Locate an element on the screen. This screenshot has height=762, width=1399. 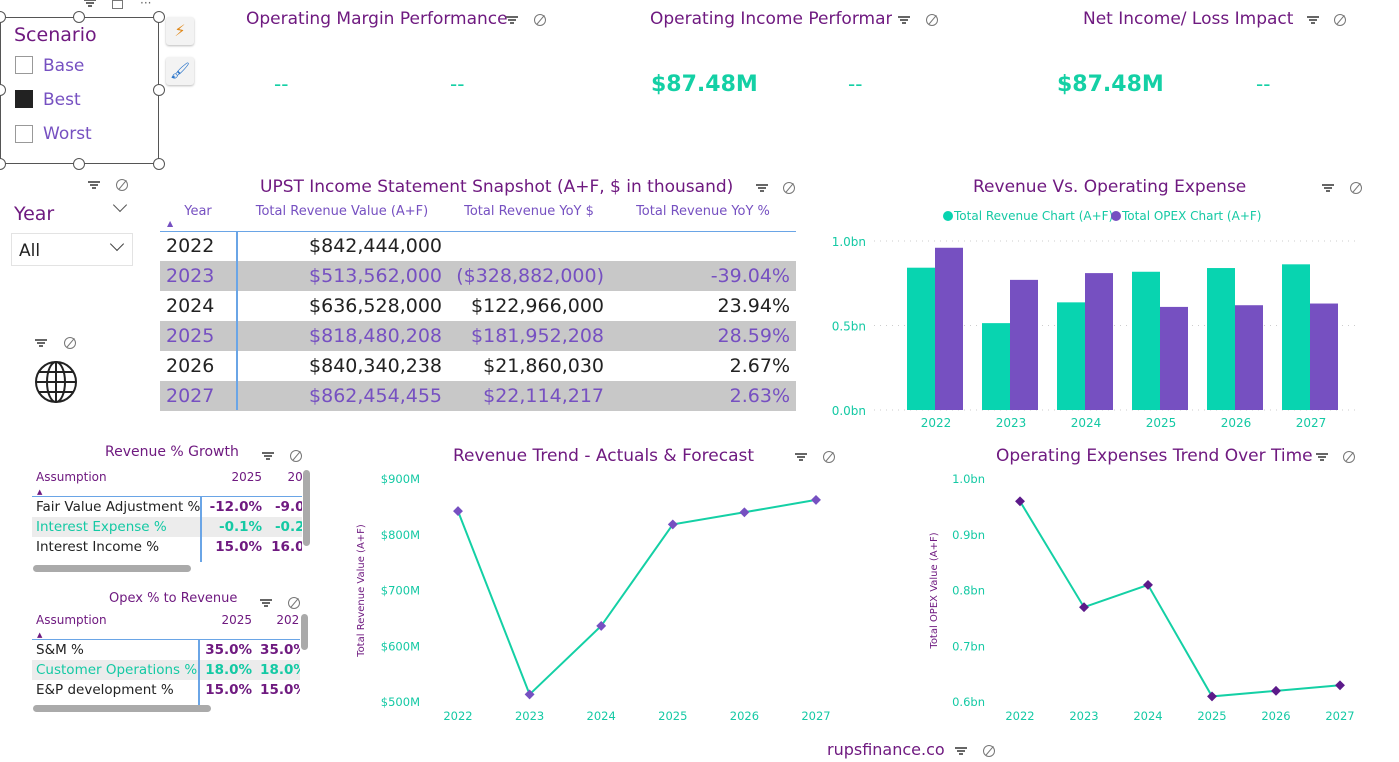
table-cell: -9.0% is located at coordinates (288, 506).